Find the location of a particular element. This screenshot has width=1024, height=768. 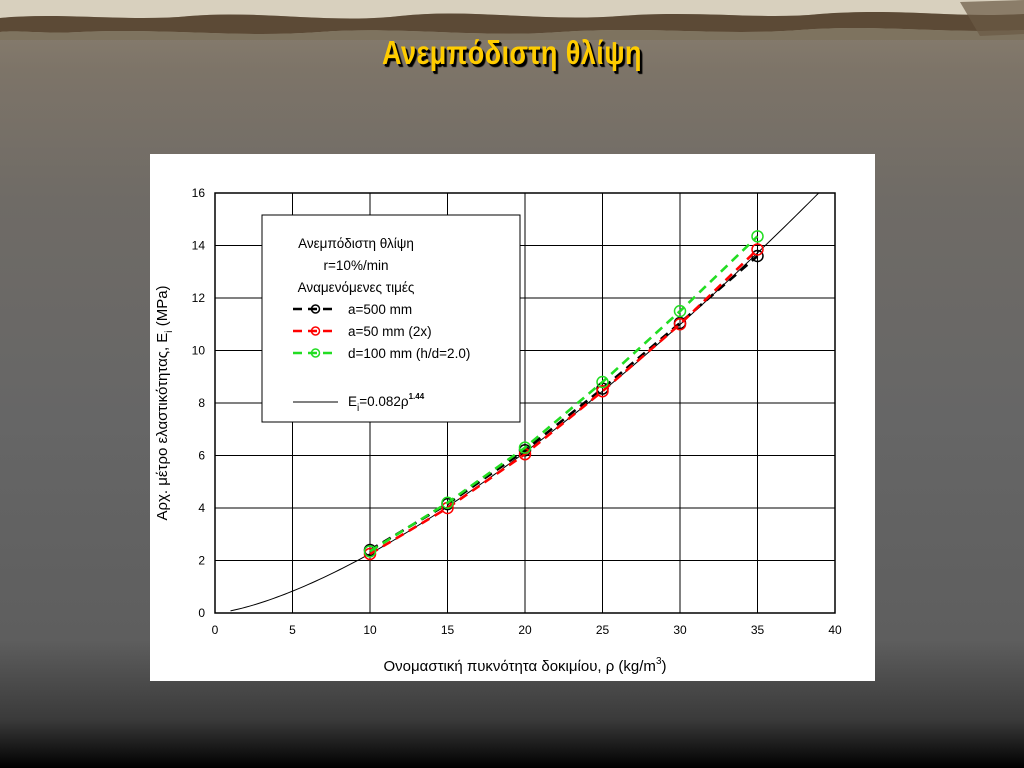

x-tick-label: 40 is located at coordinates (835, 630).